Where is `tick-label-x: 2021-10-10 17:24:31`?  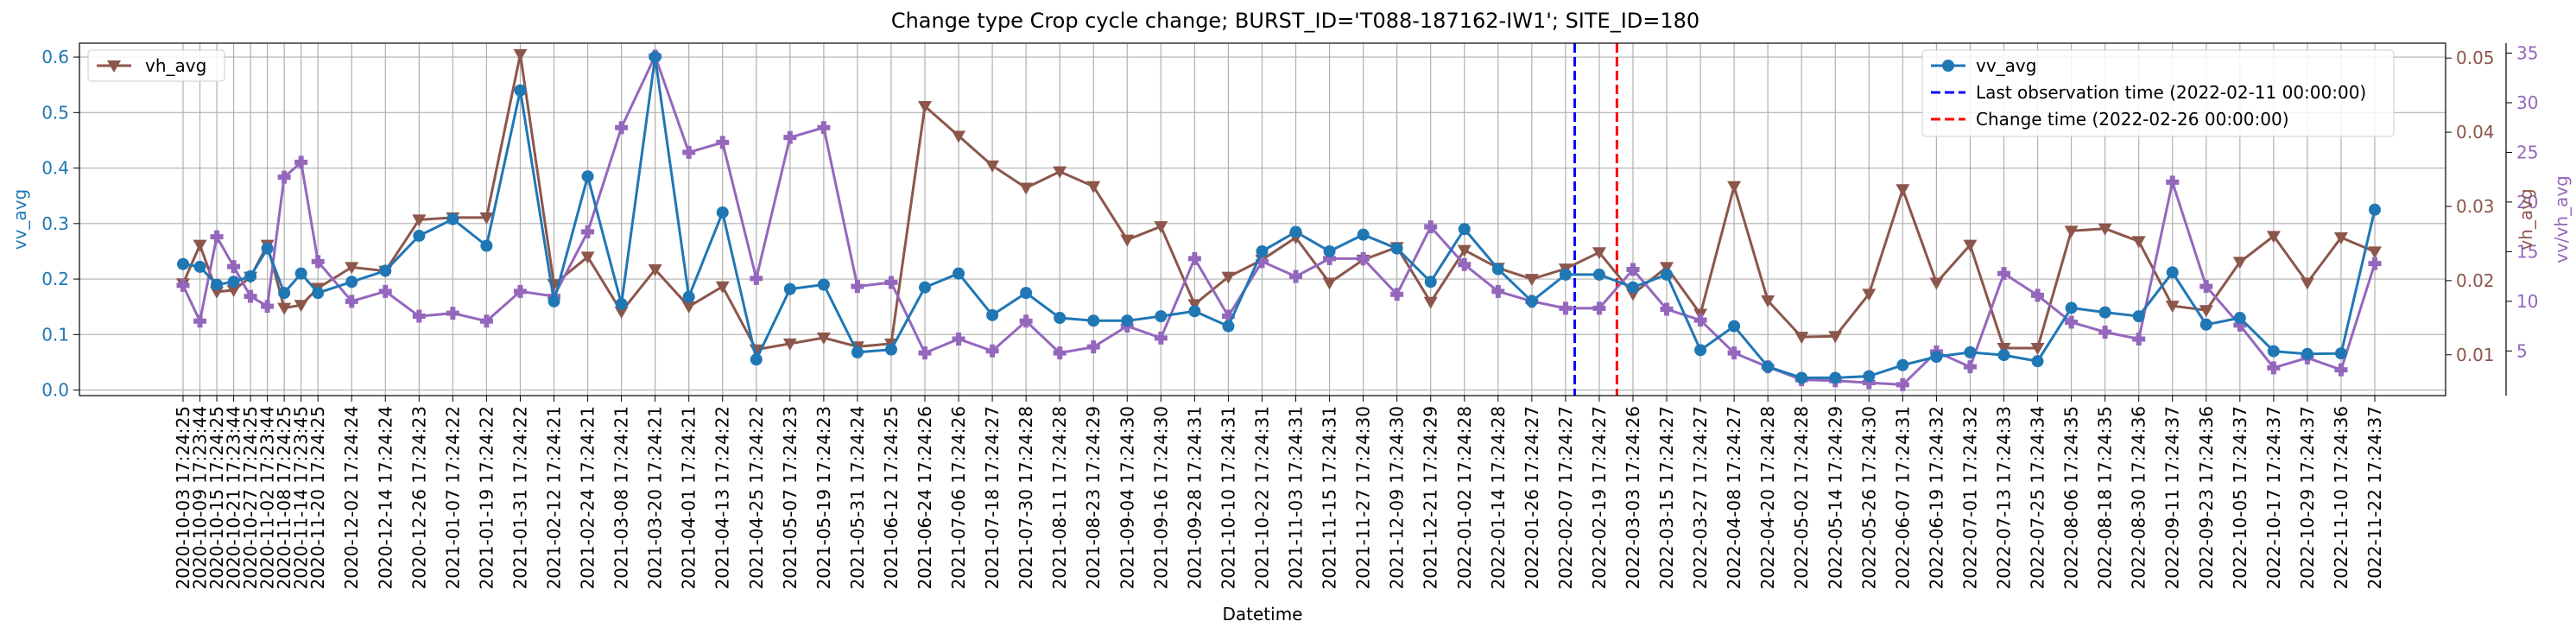 tick-label-x: 2021-10-10 17:24:31 is located at coordinates (1228, 497).